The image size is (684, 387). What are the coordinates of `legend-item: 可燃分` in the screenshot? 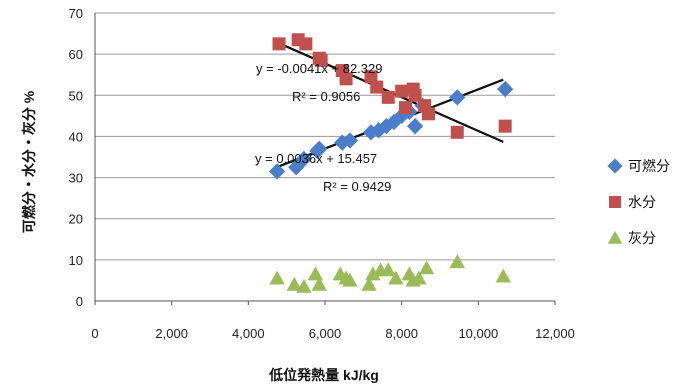 It's located at (638, 166).